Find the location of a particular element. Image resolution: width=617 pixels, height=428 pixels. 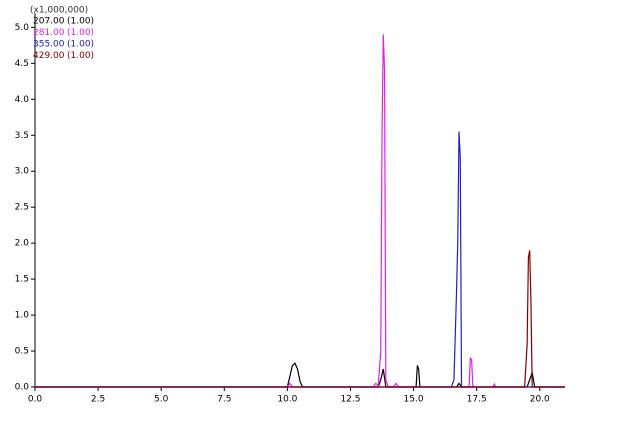

y-tick-label: 3.5 is located at coordinates (22, 136).